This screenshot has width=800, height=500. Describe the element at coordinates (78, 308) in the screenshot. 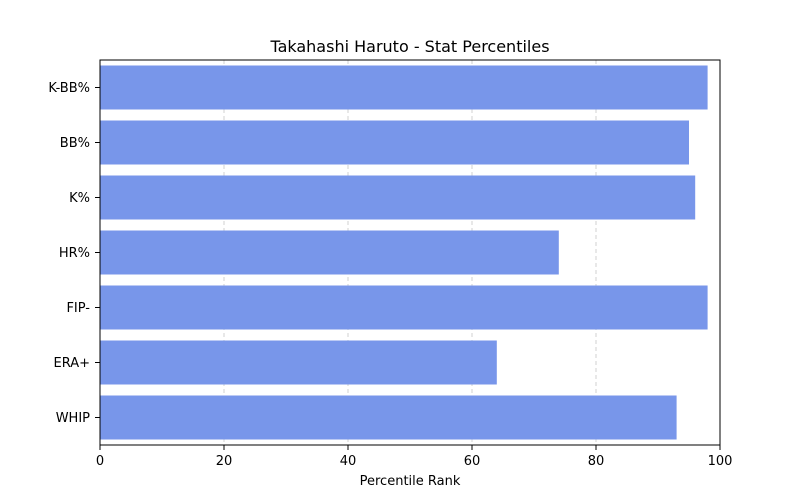

I see `y-tick-label-4: FIP-` at that location.